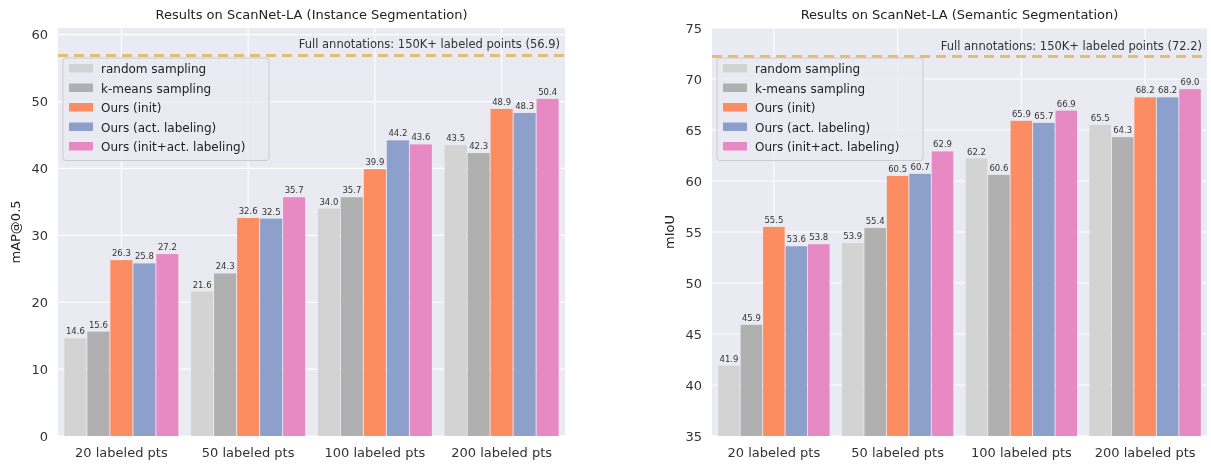 The height and width of the screenshot is (464, 1211). What do you see at coordinates (1100, 117) in the screenshot?
I see `data-label: 65.5` at bounding box center [1100, 117].